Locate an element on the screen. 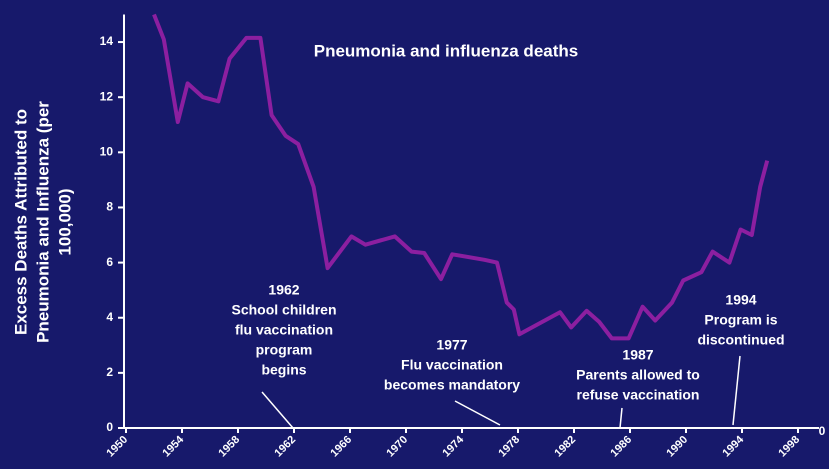  x-tick-label: 1954 is located at coordinates (173, 446).